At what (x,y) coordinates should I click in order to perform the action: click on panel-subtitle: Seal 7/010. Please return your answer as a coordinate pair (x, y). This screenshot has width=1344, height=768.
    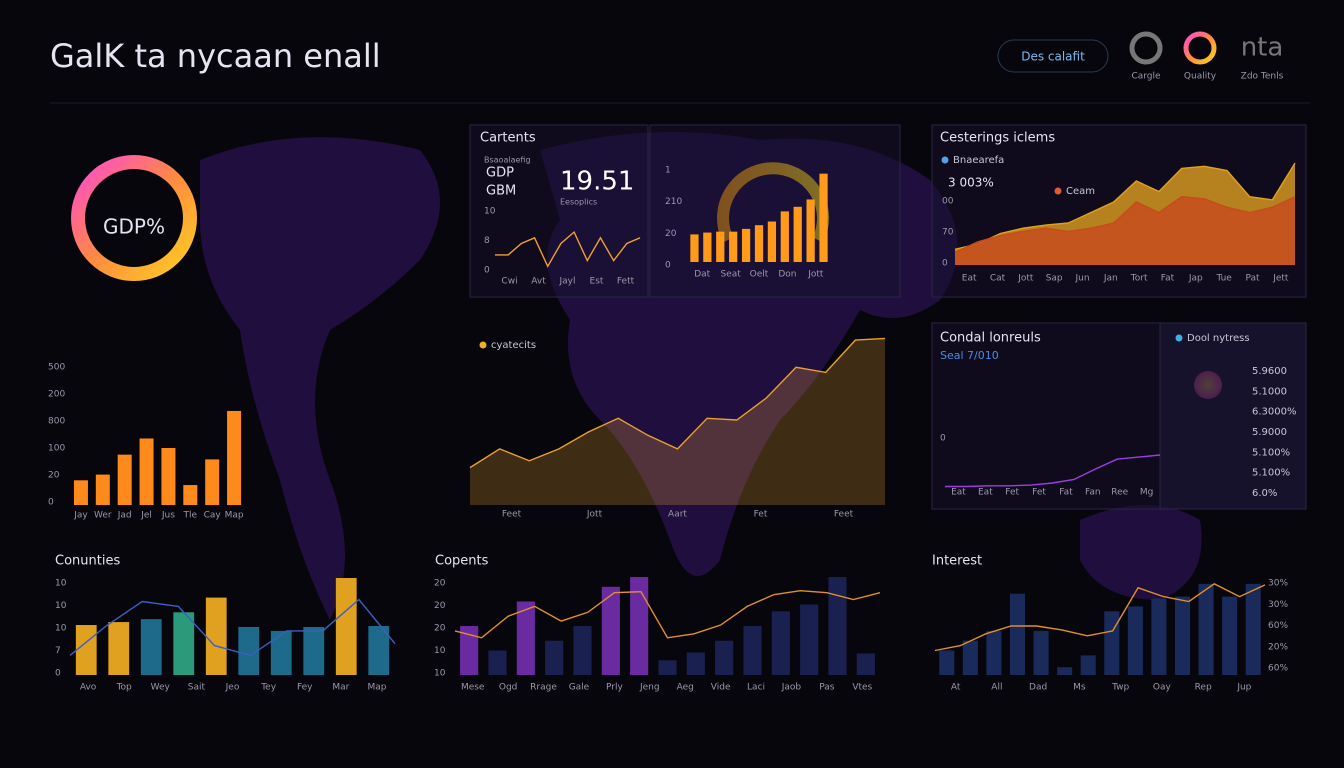
    Looking at the image, I should click on (969, 355).